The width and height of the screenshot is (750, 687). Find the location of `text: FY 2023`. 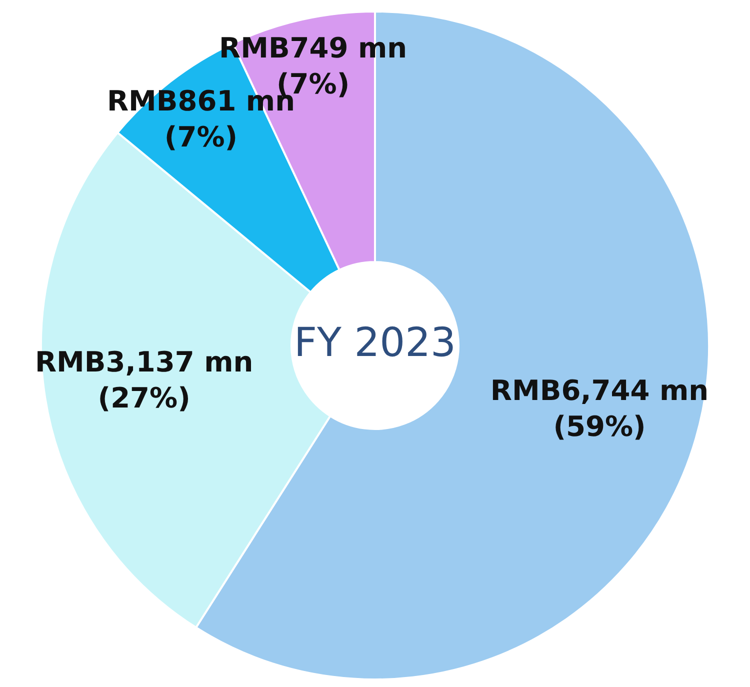

text: FY 2023 is located at coordinates (375, 343).